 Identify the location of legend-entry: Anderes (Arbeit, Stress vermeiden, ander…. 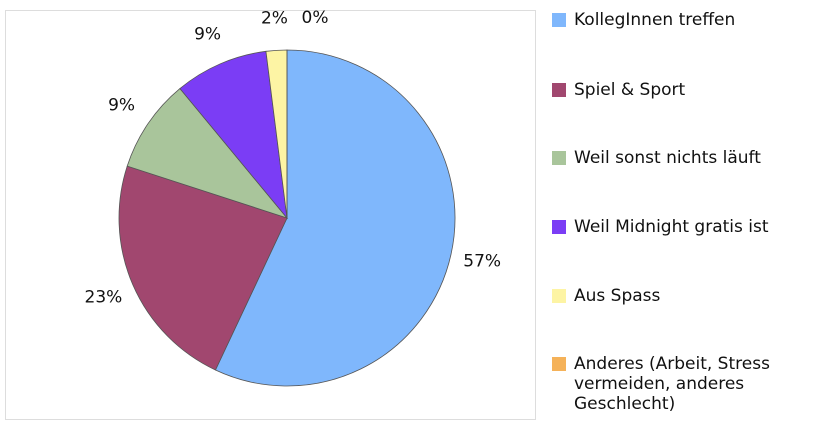
(683, 384).